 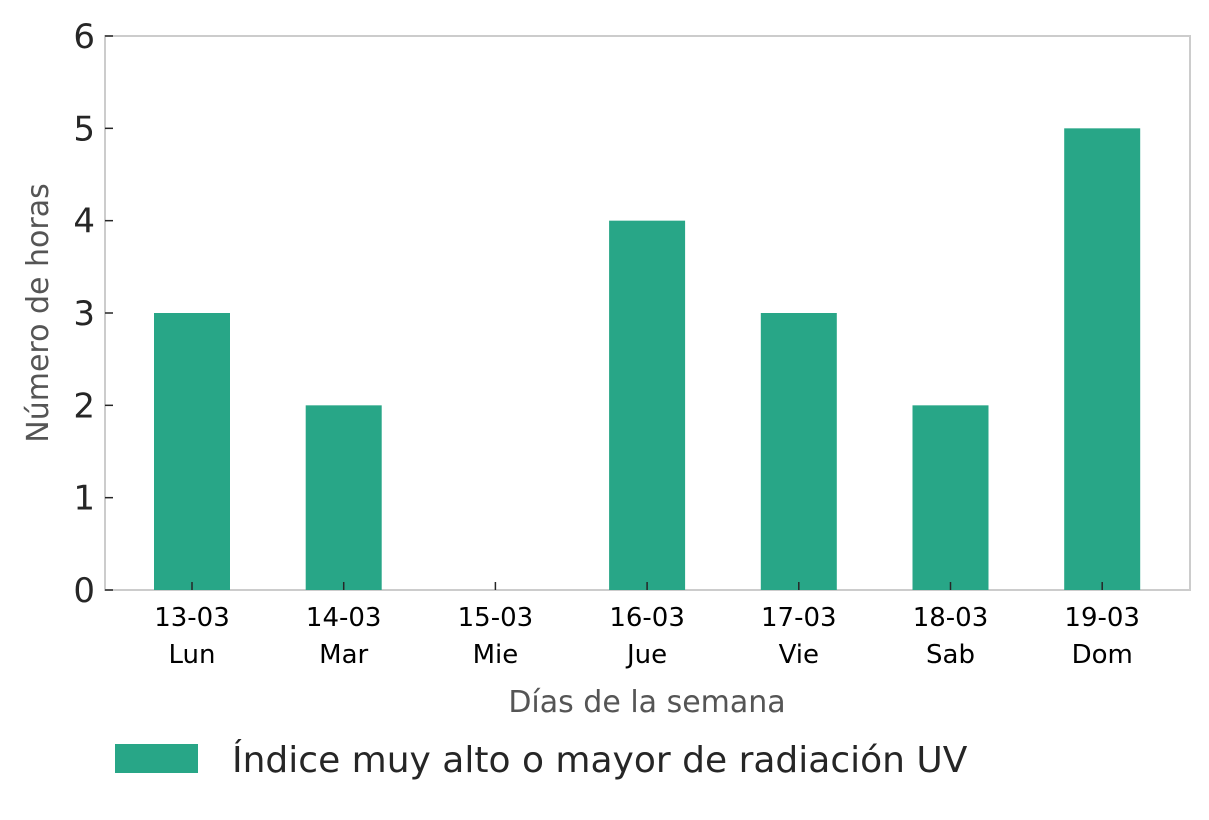 I want to click on x-tick-label-line: 17-03, so click(x=799, y=618).